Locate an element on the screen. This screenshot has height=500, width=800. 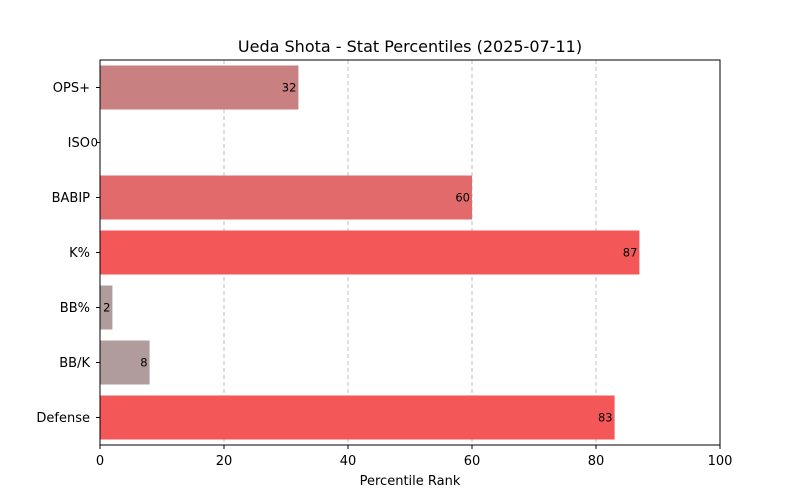
y-tick-label-k-pct: K% is located at coordinates (79, 253).